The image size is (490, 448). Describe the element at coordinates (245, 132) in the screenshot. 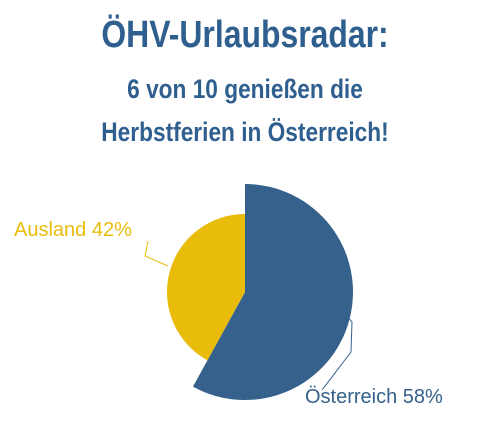

I see `title-line-3: Herbstferien in Österreich!` at that location.